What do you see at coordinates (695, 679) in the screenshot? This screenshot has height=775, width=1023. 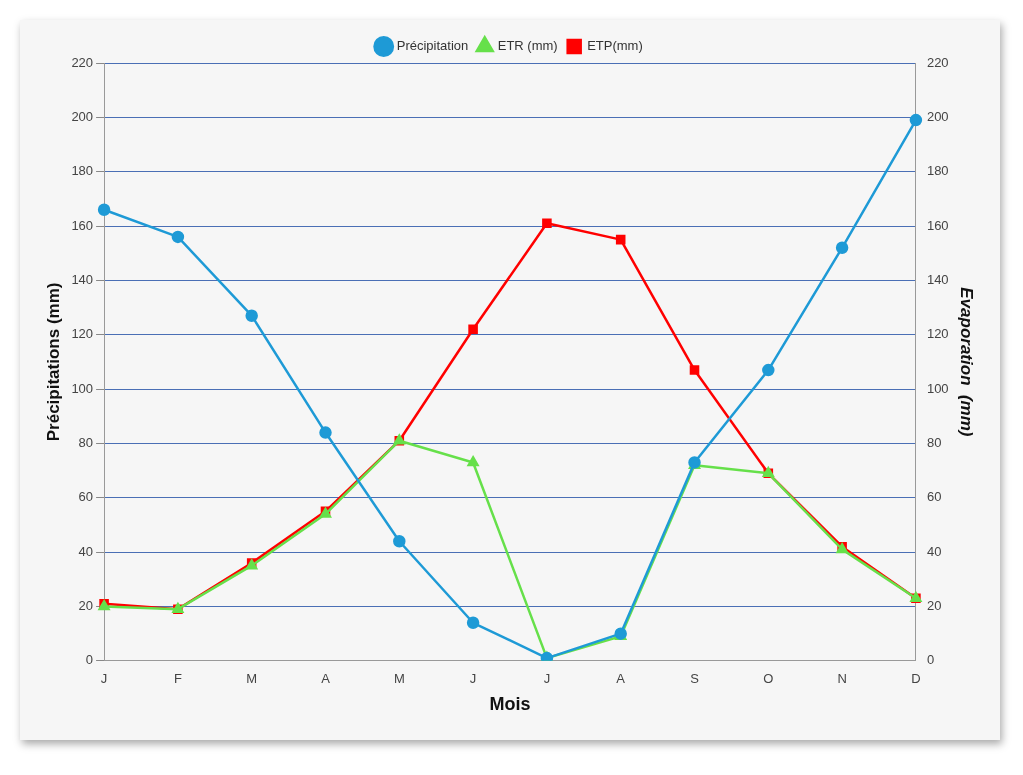 I see `x-tick-label: S` at bounding box center [695, 679].